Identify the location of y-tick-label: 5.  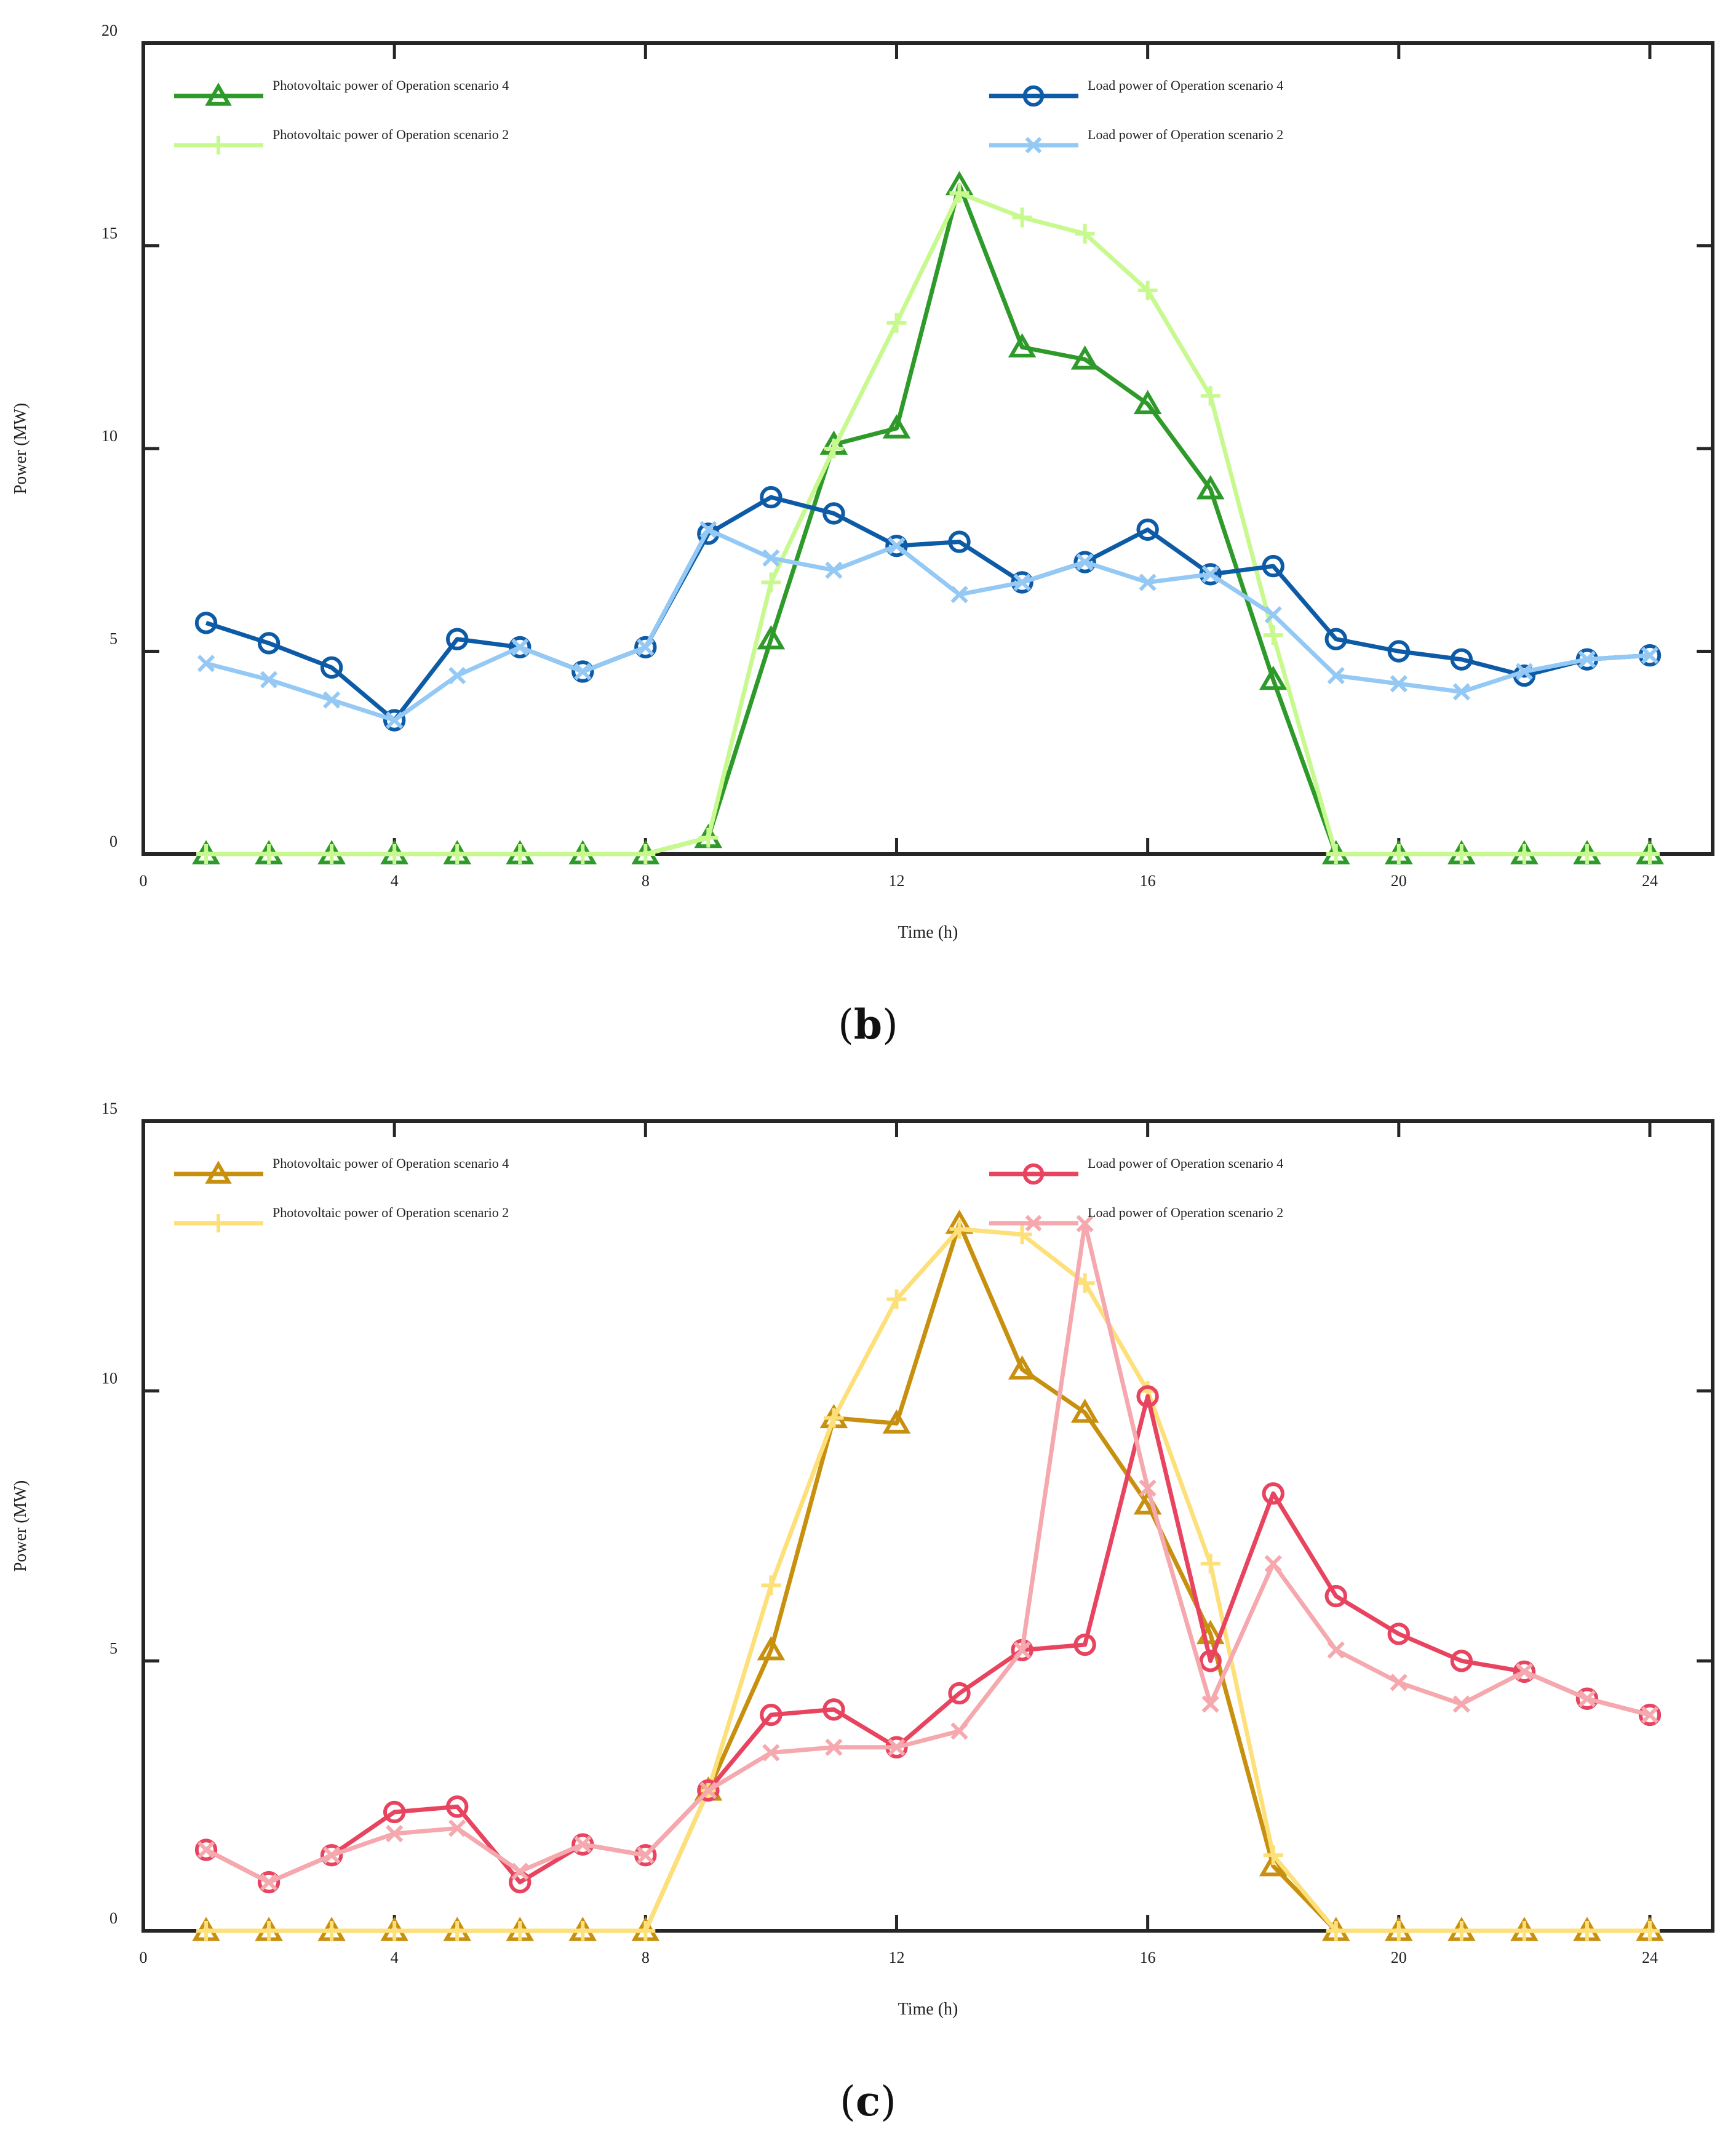
(113, 639).